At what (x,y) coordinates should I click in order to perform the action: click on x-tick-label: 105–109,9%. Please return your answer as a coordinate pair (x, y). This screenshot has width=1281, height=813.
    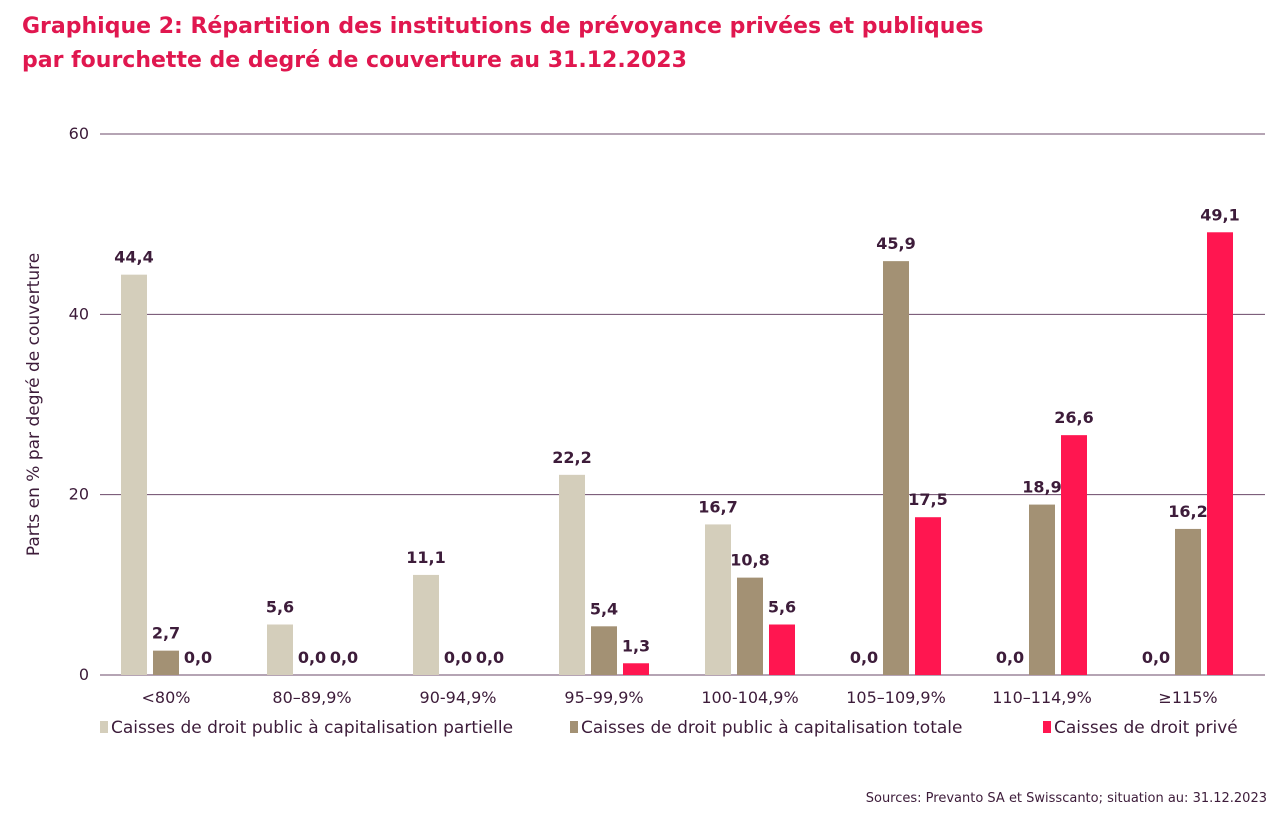
    Looking at the image, I should click on (896, 697).